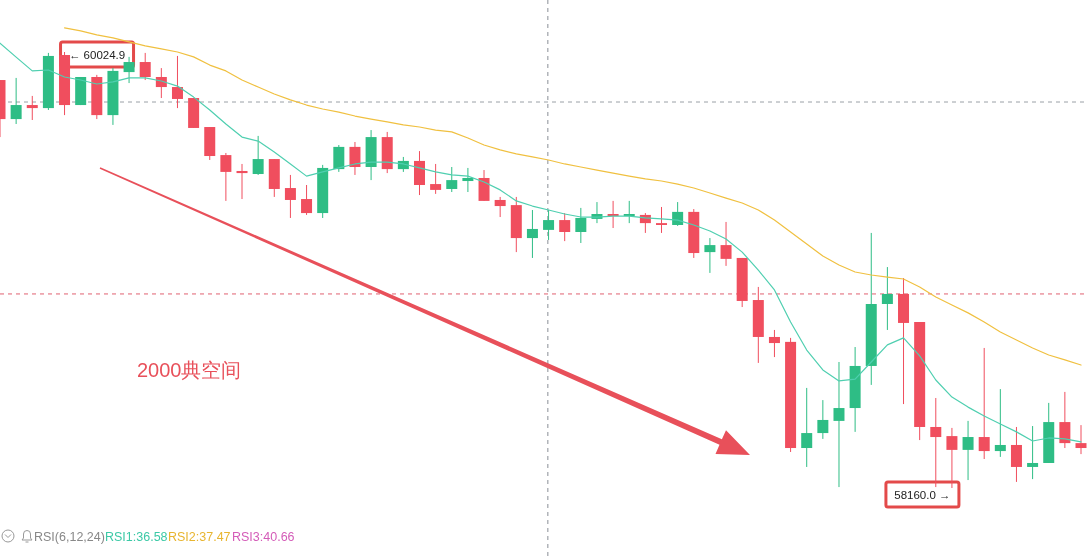  Describe the element at coordinates (922, 494) in the screenshot. I see `text: 58160.0 →` at that location.